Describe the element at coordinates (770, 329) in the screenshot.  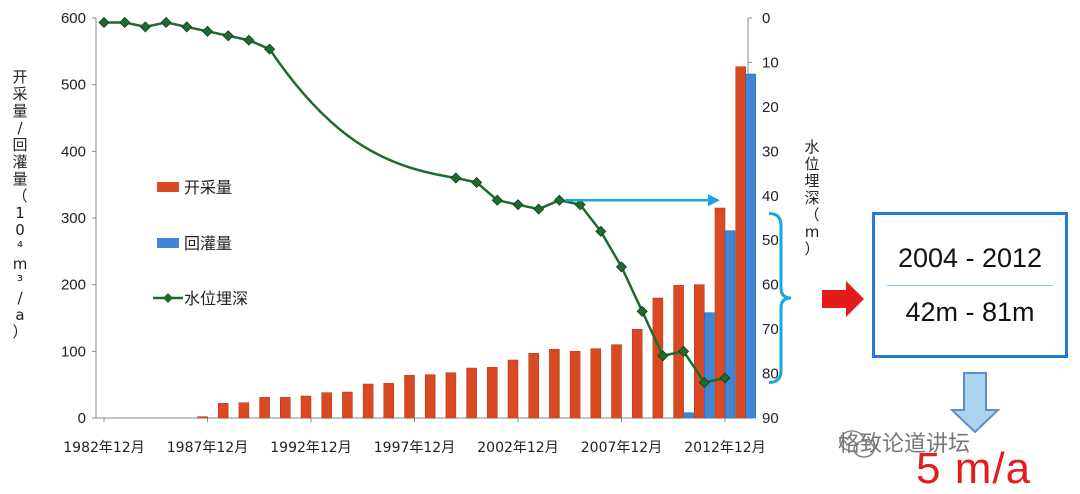
I see `y-right-tick-label: 70` at that location.